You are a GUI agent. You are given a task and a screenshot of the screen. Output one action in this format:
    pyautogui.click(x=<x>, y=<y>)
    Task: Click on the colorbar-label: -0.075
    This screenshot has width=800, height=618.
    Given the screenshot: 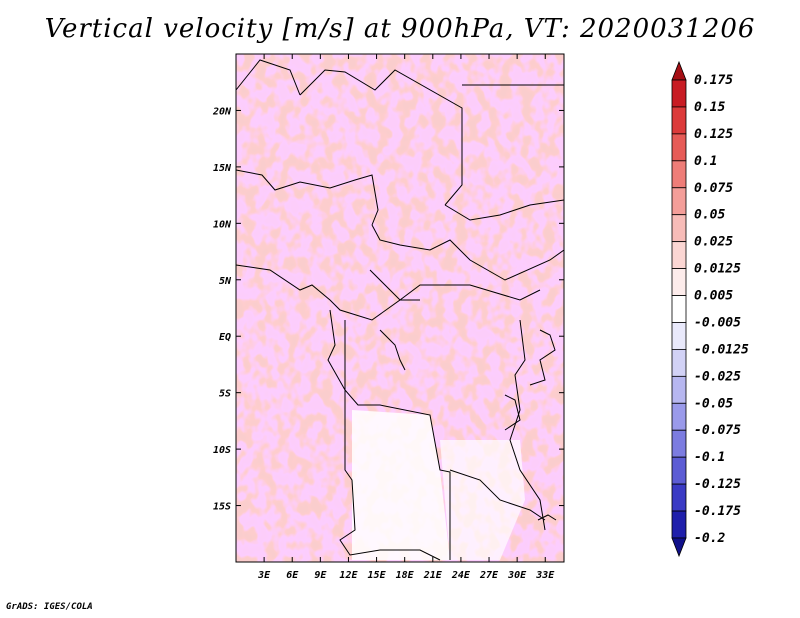 What is the action you would take?
    pyautogui.click(x=717, y=430)
    